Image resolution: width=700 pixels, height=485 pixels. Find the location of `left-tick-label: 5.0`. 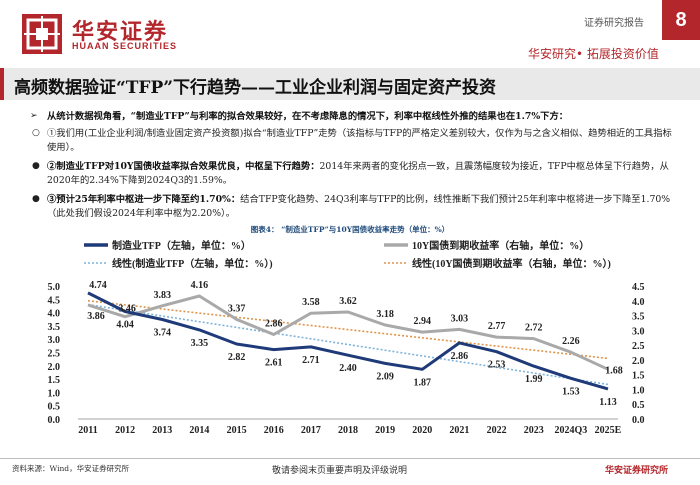

left-tick-label: 5.0 is located at coordinates (54, 287).